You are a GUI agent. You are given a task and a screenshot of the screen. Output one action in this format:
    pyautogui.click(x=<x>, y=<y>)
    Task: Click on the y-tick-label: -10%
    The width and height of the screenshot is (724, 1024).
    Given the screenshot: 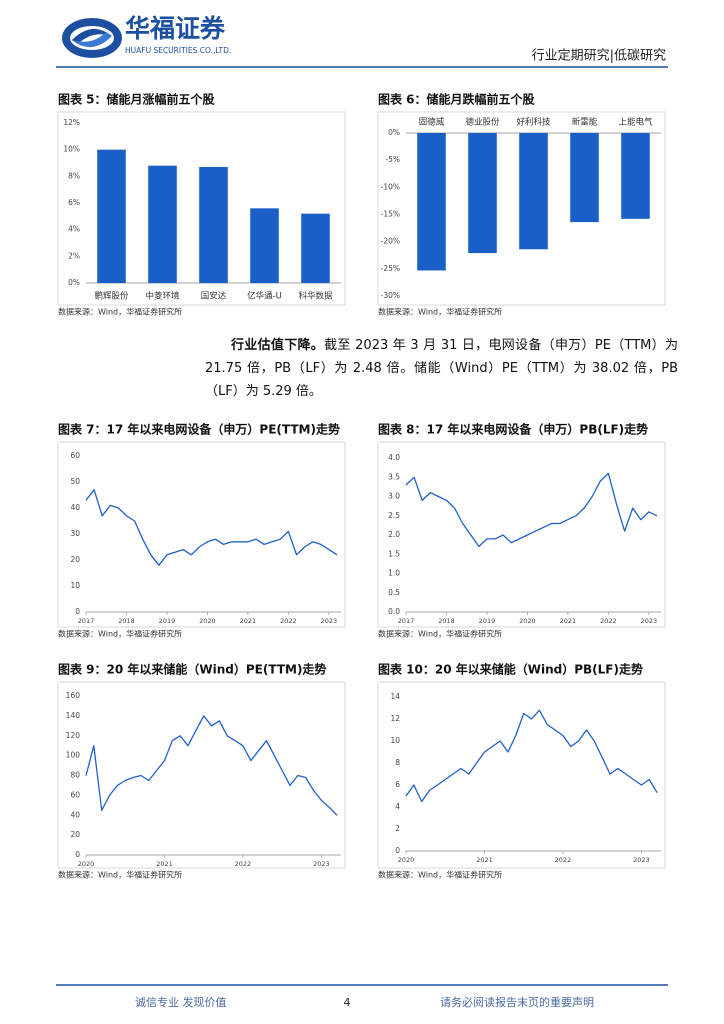 What is the action you would take?
    pyautogui.click(x=390, y=186)
    